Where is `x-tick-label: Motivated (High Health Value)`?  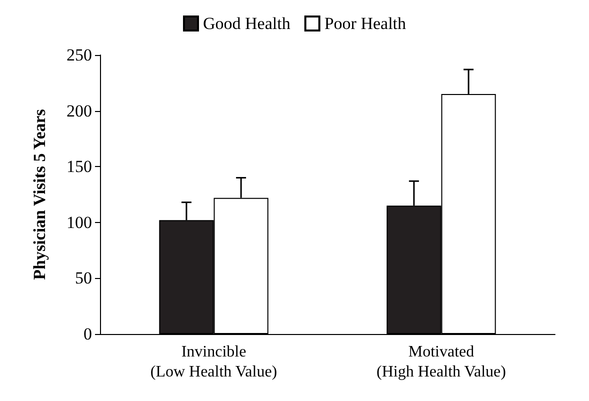 x-tick-label: Motivated (High Health Value) is located at coordinates (441, 362).